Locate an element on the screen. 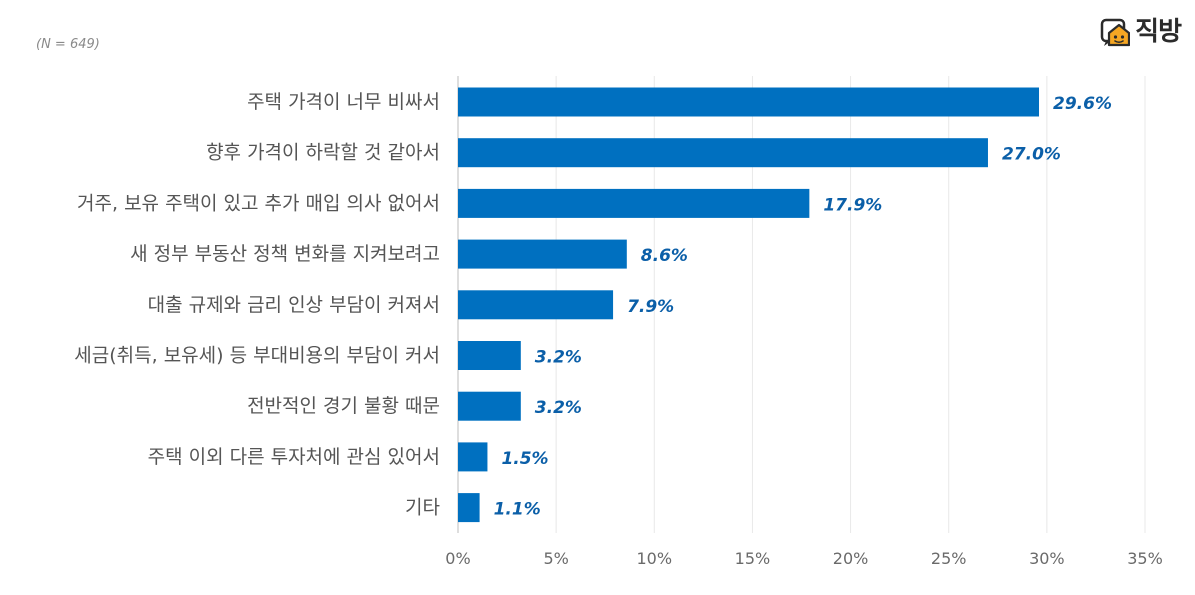 This screenshot has height=595, width=1195. category-label: 향후 가격이 하락할 것 같아서 is located at coordinates (323, 153).